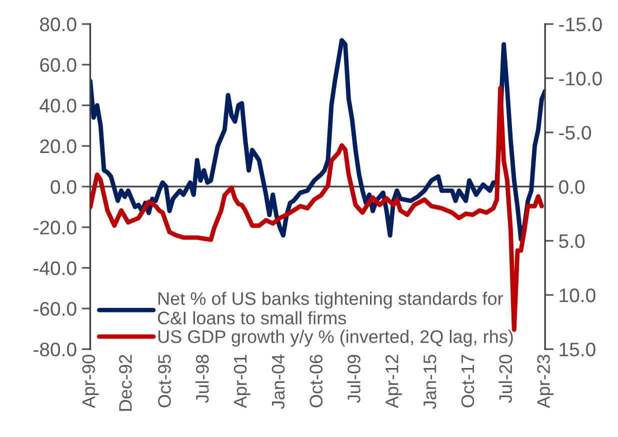  I want to click on x-tick-label: Jul-09, so click(353, 378).